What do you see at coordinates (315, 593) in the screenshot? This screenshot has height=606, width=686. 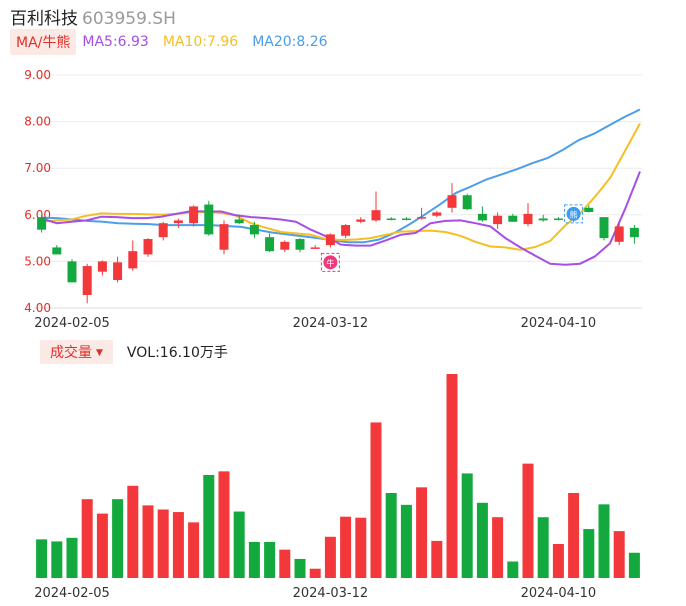 I see `volume-x-axis: 2024-02-05 2024-03-12 2024-04-10` at bounding box center [315, 593].